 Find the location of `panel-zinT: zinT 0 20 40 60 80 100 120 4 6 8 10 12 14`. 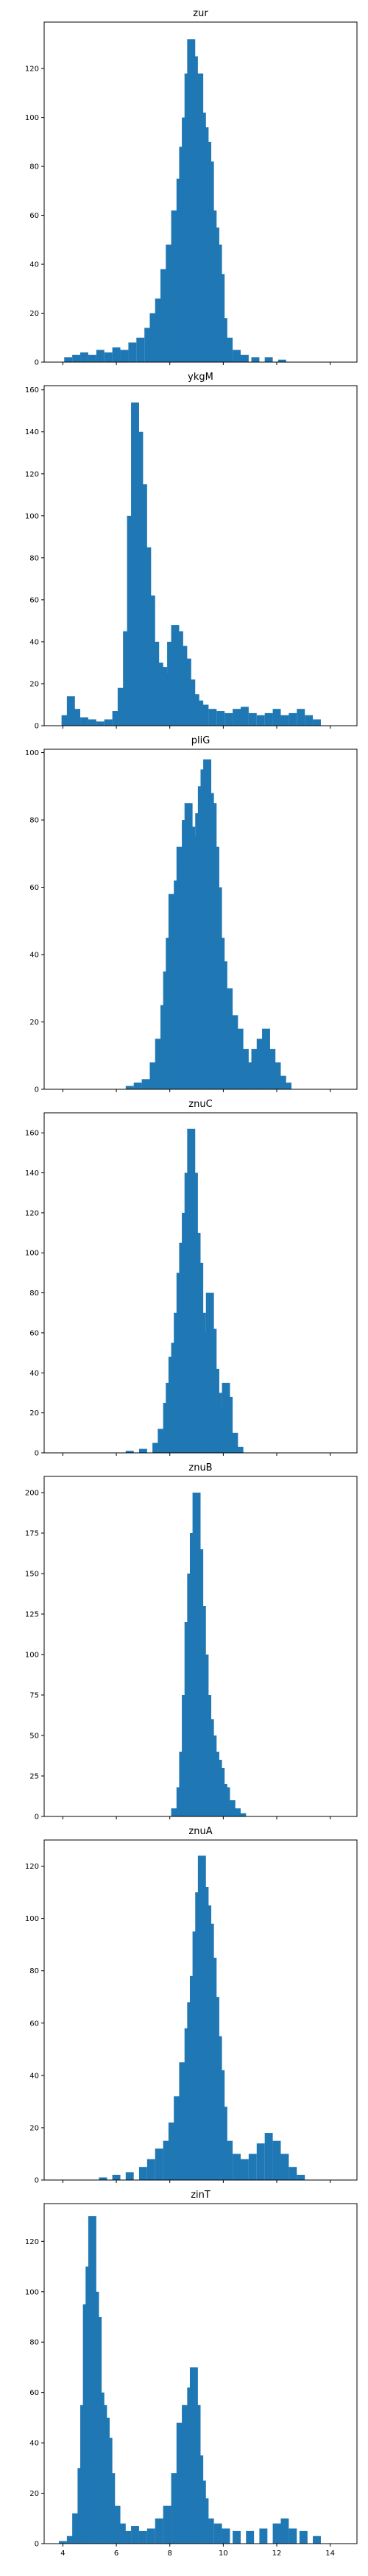

panel-zinT: zinT 0 20 40 60 80 100 120 4 6 8 10 12 14 is located at coordinates (192, 2374).